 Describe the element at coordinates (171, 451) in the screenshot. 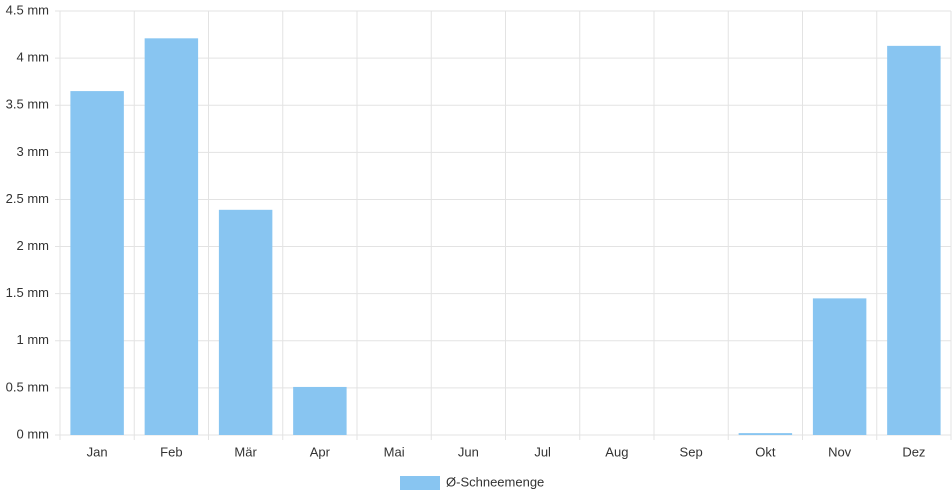

I see `x-tick-label: Feb` at that location.